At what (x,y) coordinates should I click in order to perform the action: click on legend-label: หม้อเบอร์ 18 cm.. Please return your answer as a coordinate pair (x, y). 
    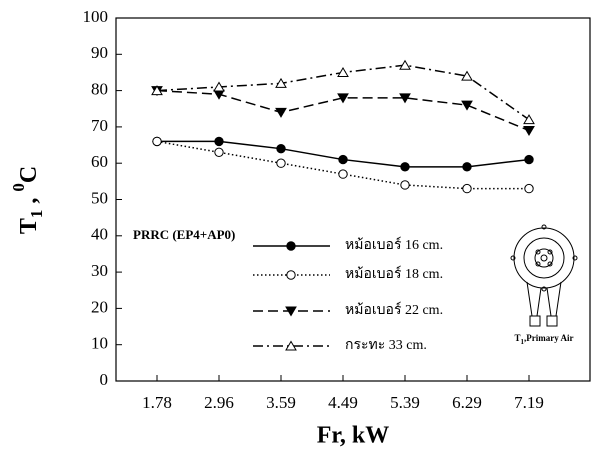
    Looking at the image, I should click on (394, 273).